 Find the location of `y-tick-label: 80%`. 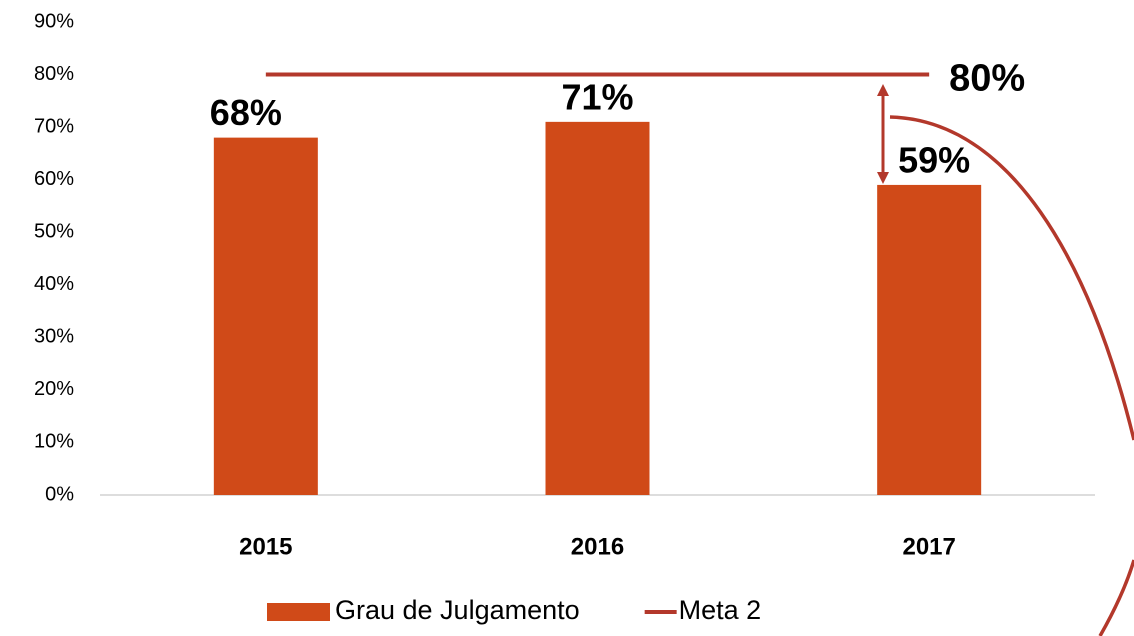

y-tick-label: 80% is located at coordinates (54, 74).